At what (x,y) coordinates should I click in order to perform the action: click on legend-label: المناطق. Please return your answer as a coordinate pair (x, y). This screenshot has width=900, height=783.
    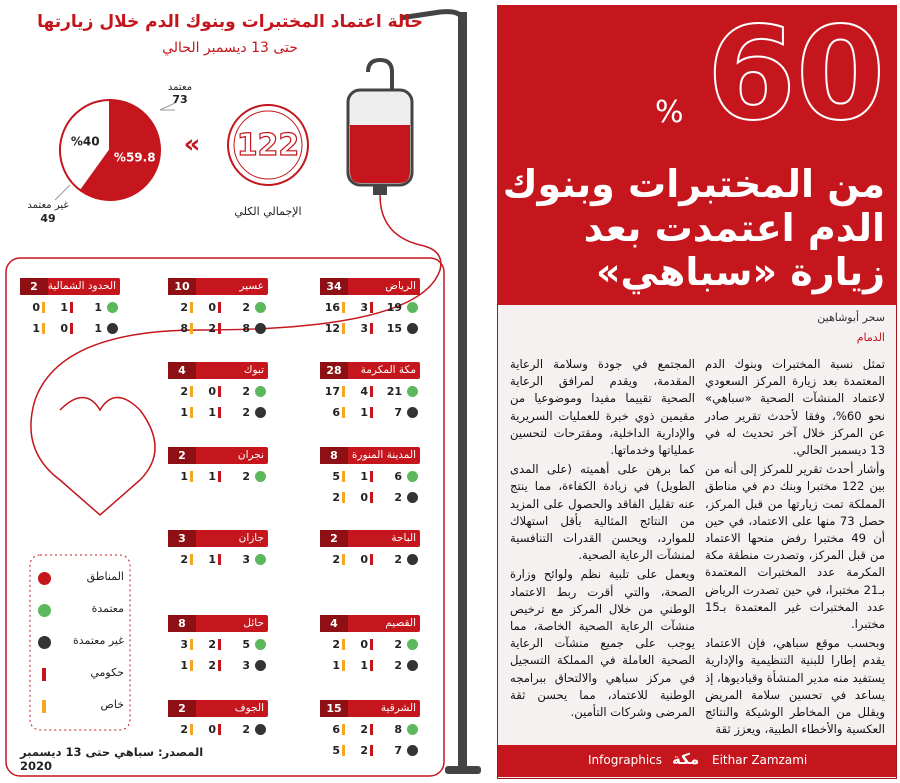
    Looking at the image, I should click on (105, 576).